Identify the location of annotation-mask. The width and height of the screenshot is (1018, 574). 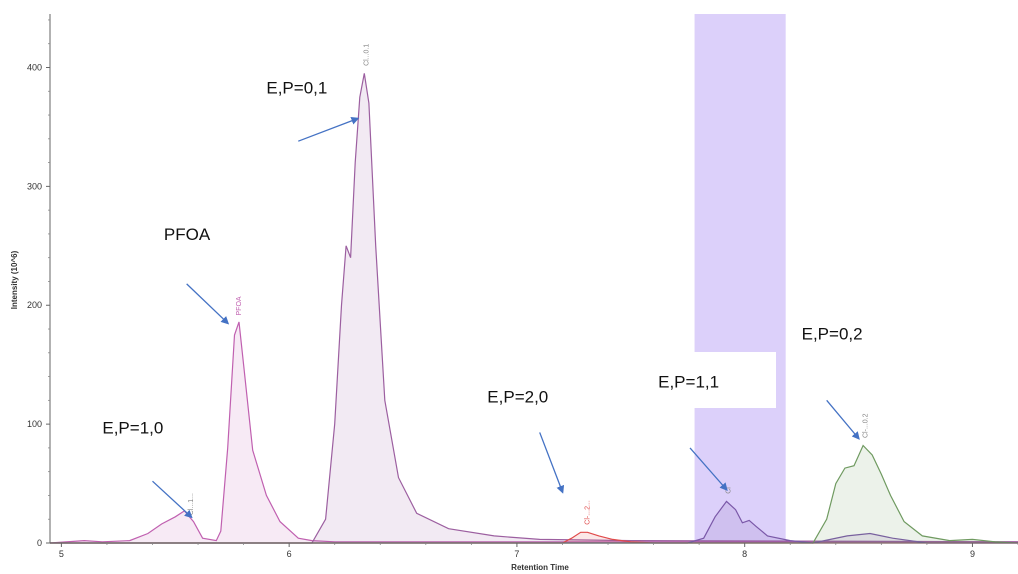
(709, 380).